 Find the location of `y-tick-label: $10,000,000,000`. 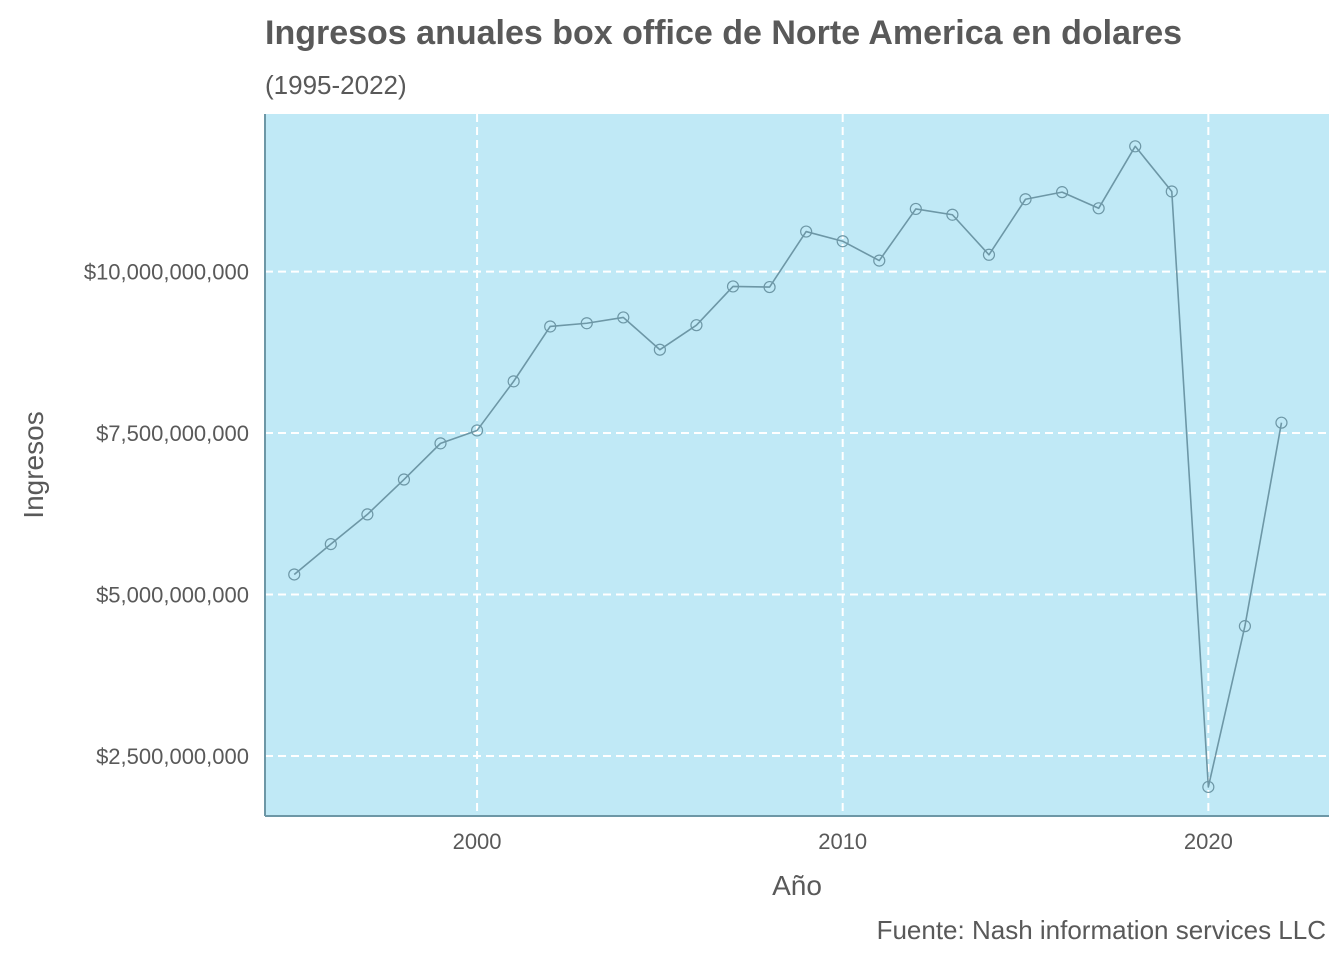

y-tick-label: $10,000,000,000 is located at coordinates (166, 272).